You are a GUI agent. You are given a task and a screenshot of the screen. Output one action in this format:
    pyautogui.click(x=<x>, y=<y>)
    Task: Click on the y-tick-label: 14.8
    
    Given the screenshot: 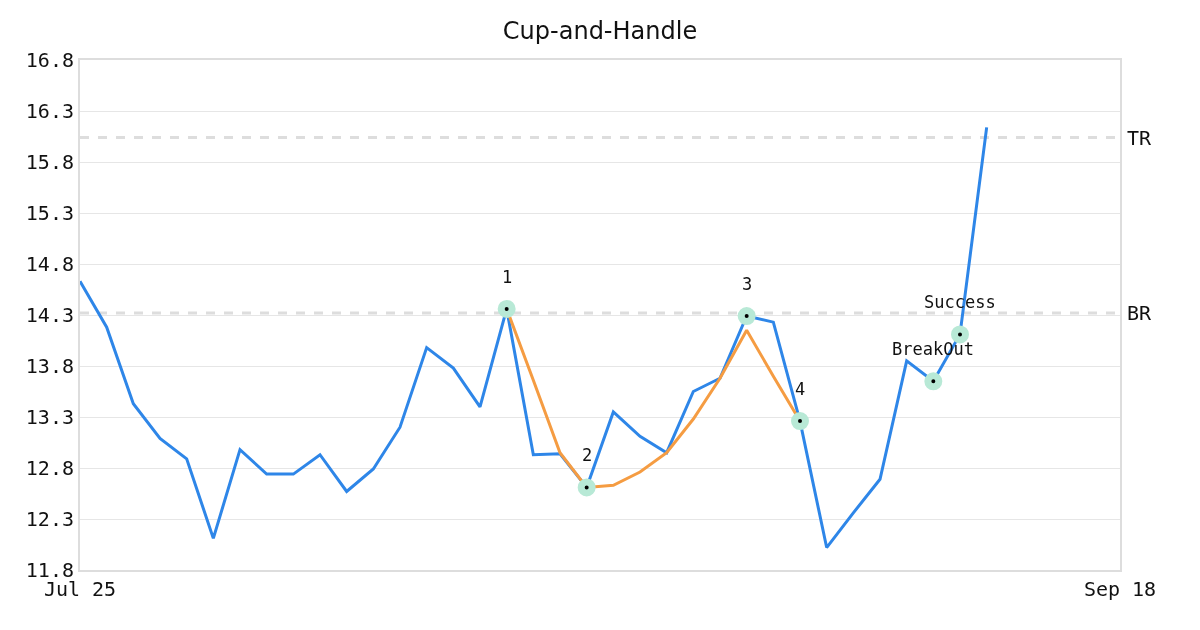 What is the action you would take?
    pyautogui.click(x=49, y=264)
    